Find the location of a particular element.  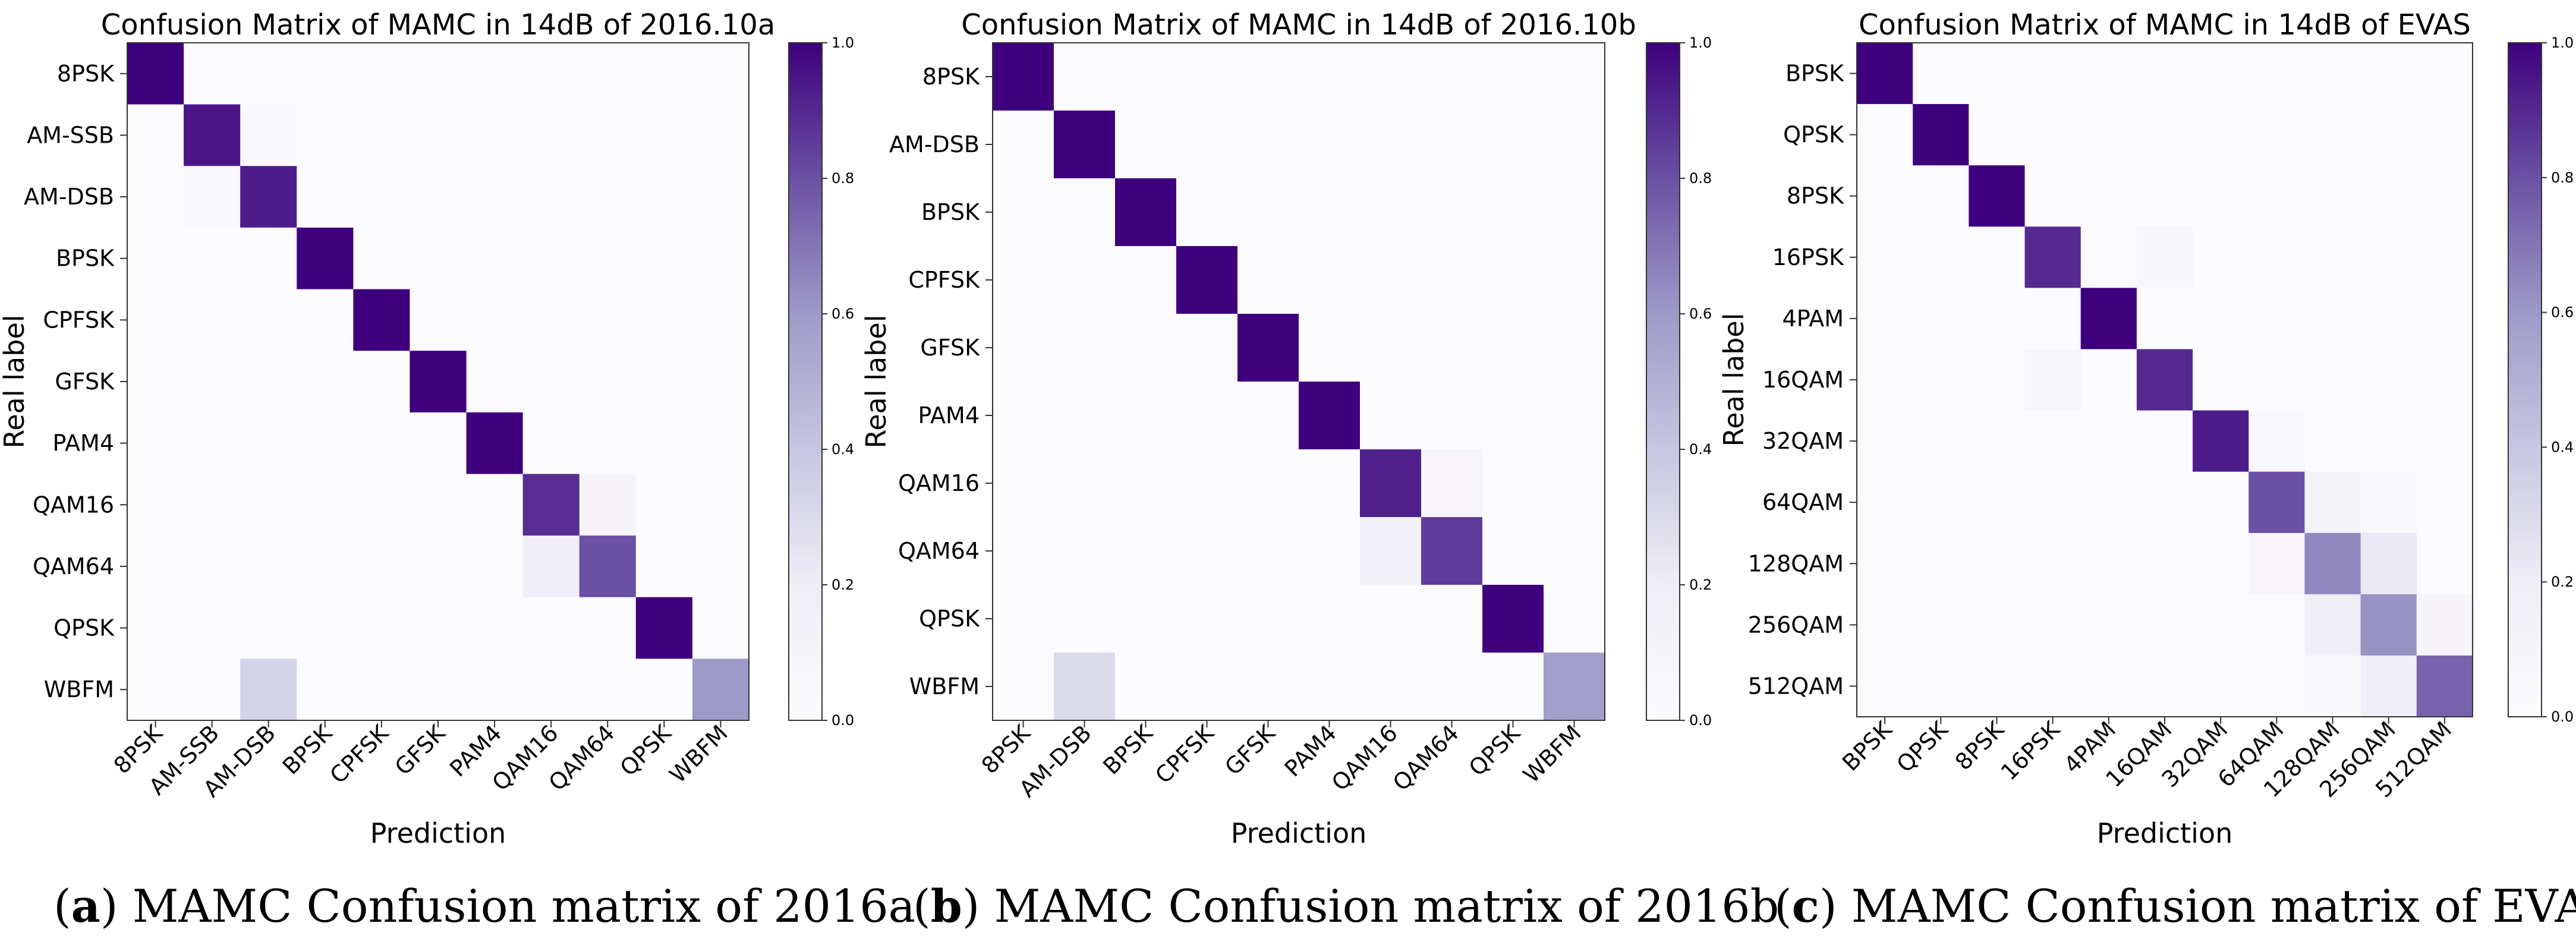

x-tick-label: QAM64 is located at coordinates (1426, 758).